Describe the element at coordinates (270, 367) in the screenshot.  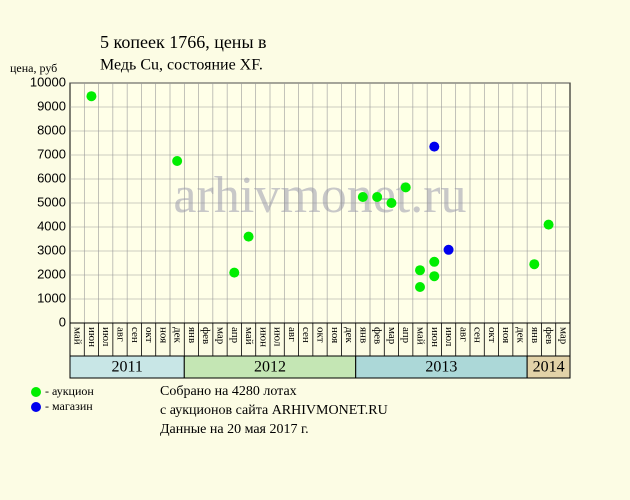
I see `year-label: 2012` at that location.